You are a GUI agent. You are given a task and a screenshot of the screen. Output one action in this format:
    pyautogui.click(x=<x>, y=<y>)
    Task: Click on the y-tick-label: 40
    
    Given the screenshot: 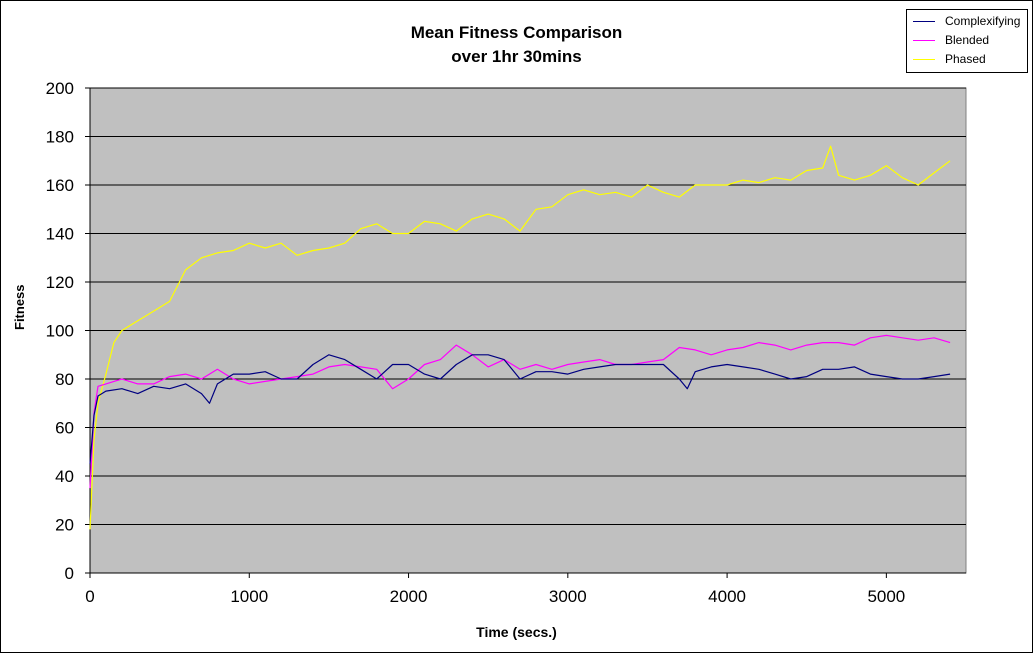 What is the action you would take?
    pyautogui.click(x=64, y=476)
    